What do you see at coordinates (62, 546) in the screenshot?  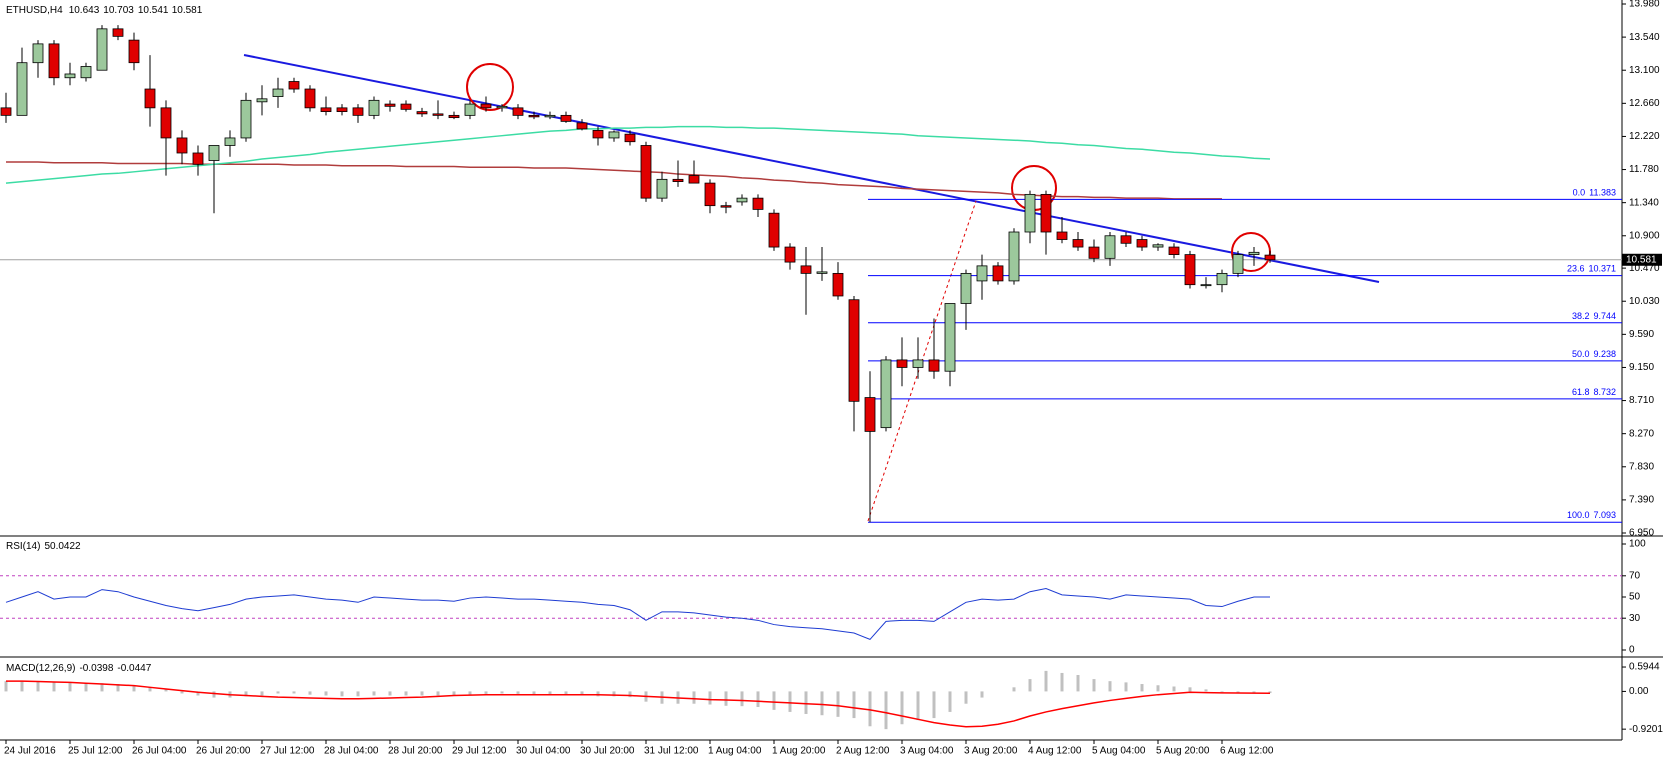 I see `rsi-last: 50.0422` at bounding box center [62, 546].